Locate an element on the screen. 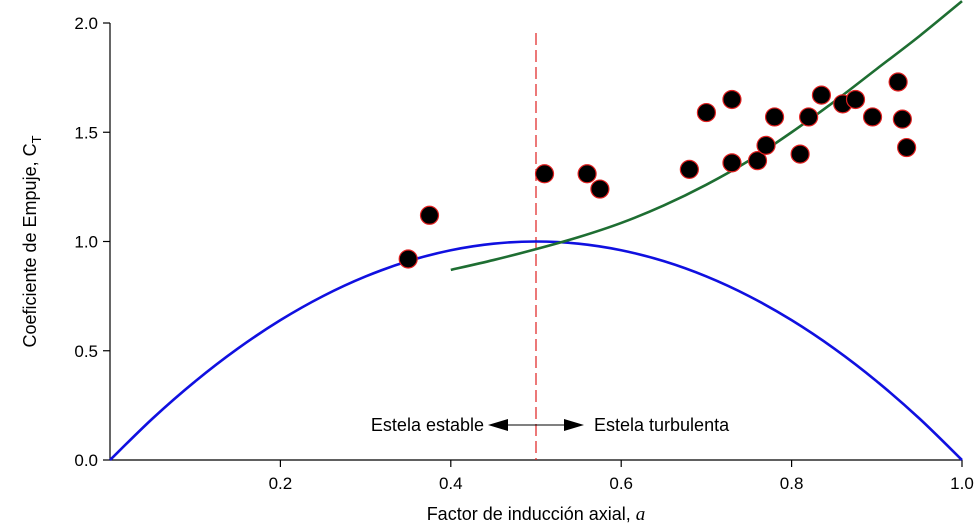 The height and width of the screenshot is (532, 979). arrow-right-icon is located at coordinates (574, 425).